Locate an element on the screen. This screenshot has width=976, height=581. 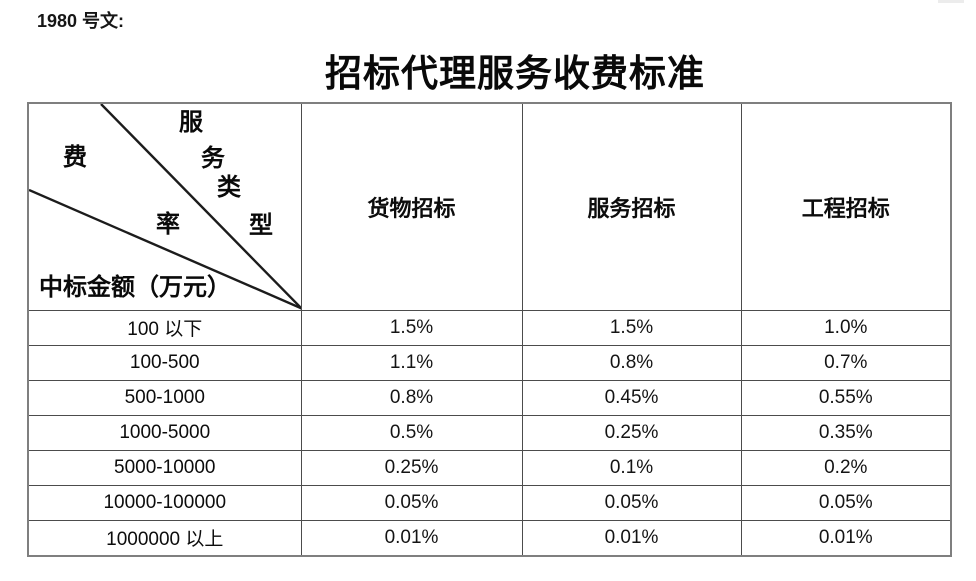
service-type-char-2: 务 is located at coordinates (213, 159).